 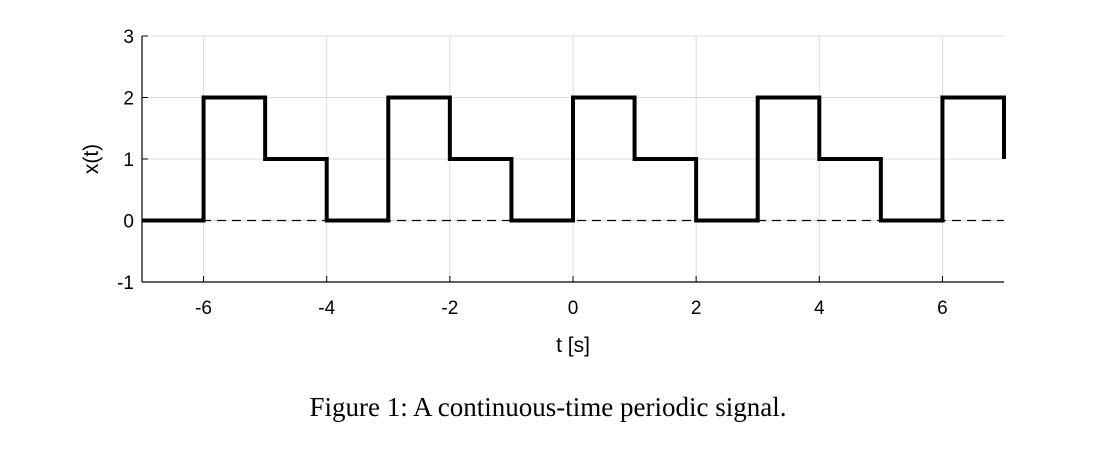 What do you see at coordinates (449, 308) in the screenshot?
I see `x-tick-label: -2` at bounding box center [449, 308].